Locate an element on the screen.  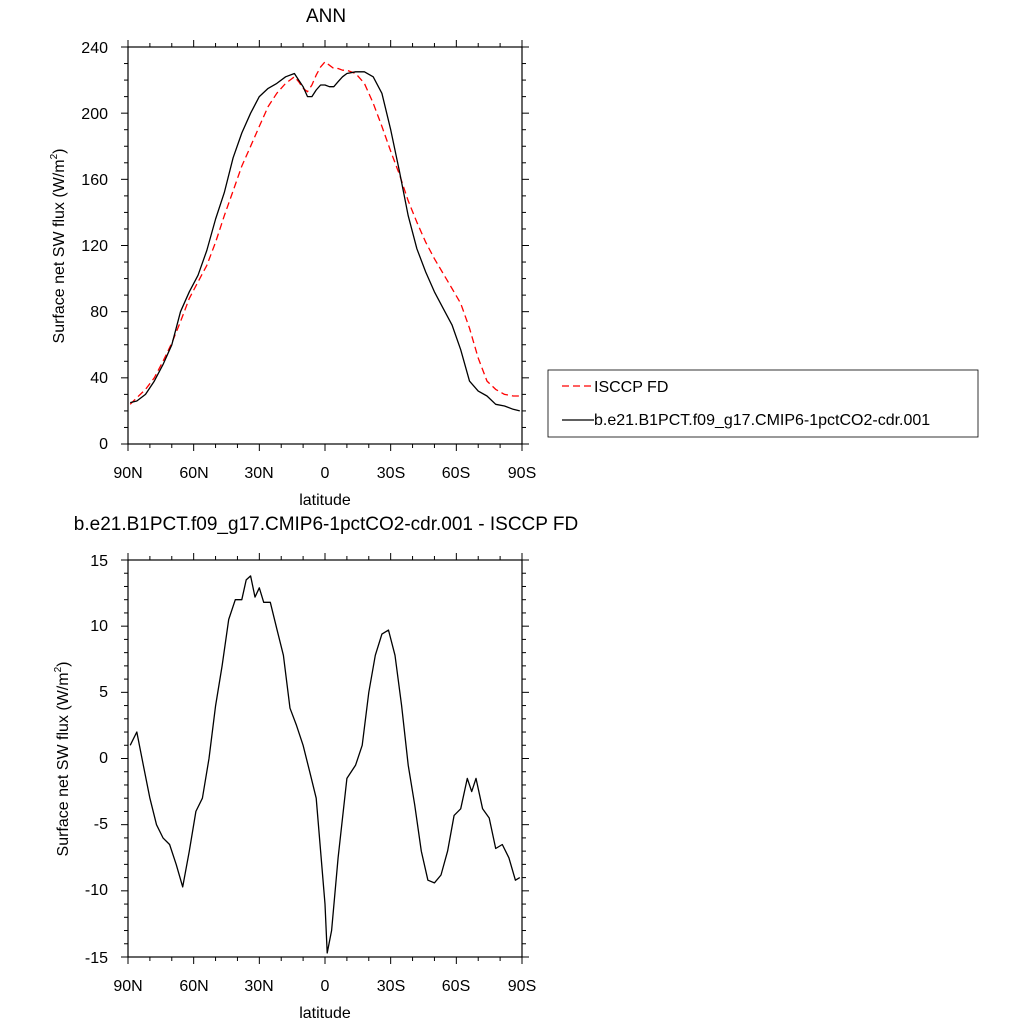
bottom-y-axis-label: Surface net SW flux (W/m2) is located at coordinates (62, 759).